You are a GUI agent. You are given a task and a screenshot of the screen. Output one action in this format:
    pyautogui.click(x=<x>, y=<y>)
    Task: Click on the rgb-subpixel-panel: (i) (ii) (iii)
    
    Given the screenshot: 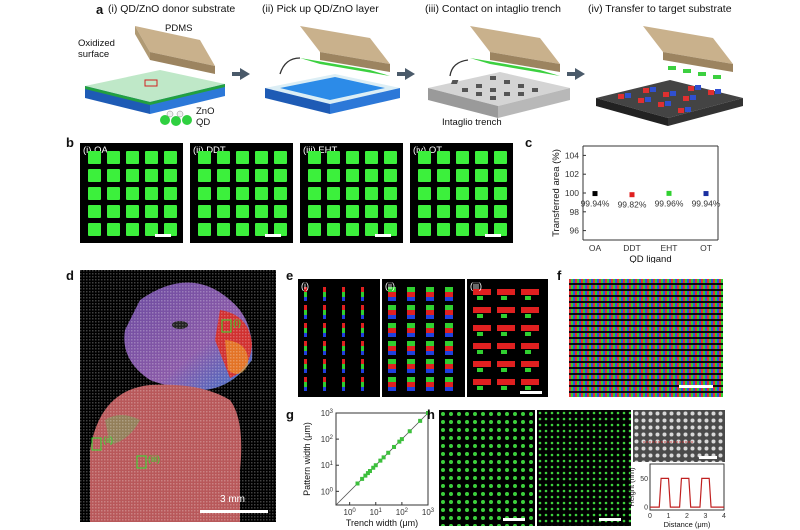 What is the action you would take?
    pyautogui.click(x=423, y=338)
    